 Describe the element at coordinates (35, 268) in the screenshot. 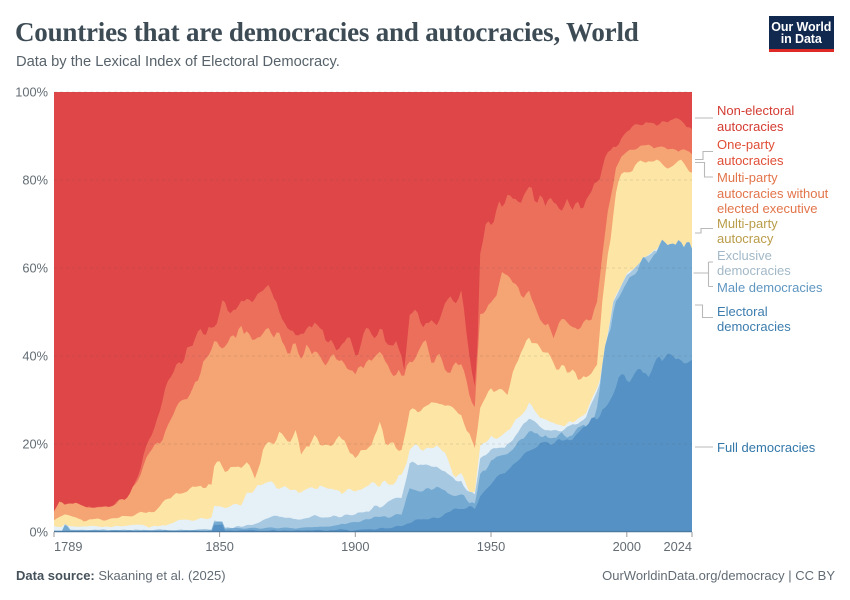

I see `svg-text: 60%` at that location.